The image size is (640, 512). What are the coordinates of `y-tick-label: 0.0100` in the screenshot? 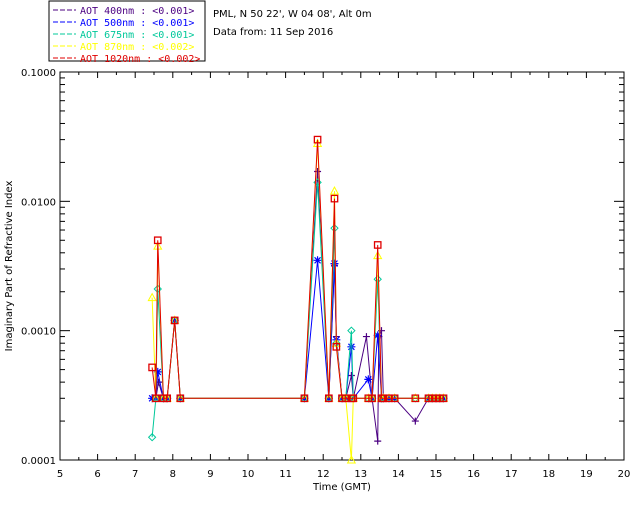 It's located at (38, 202).